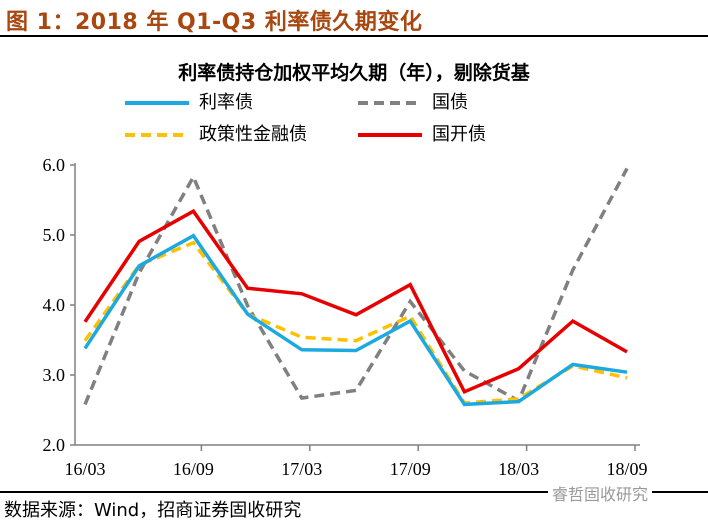 Image resolution: width=708 pixels, height=524 pixels. Describe the element at coordinates (54, 165) in the screenshot. I see `y-tick-label: 6.0` at that location.